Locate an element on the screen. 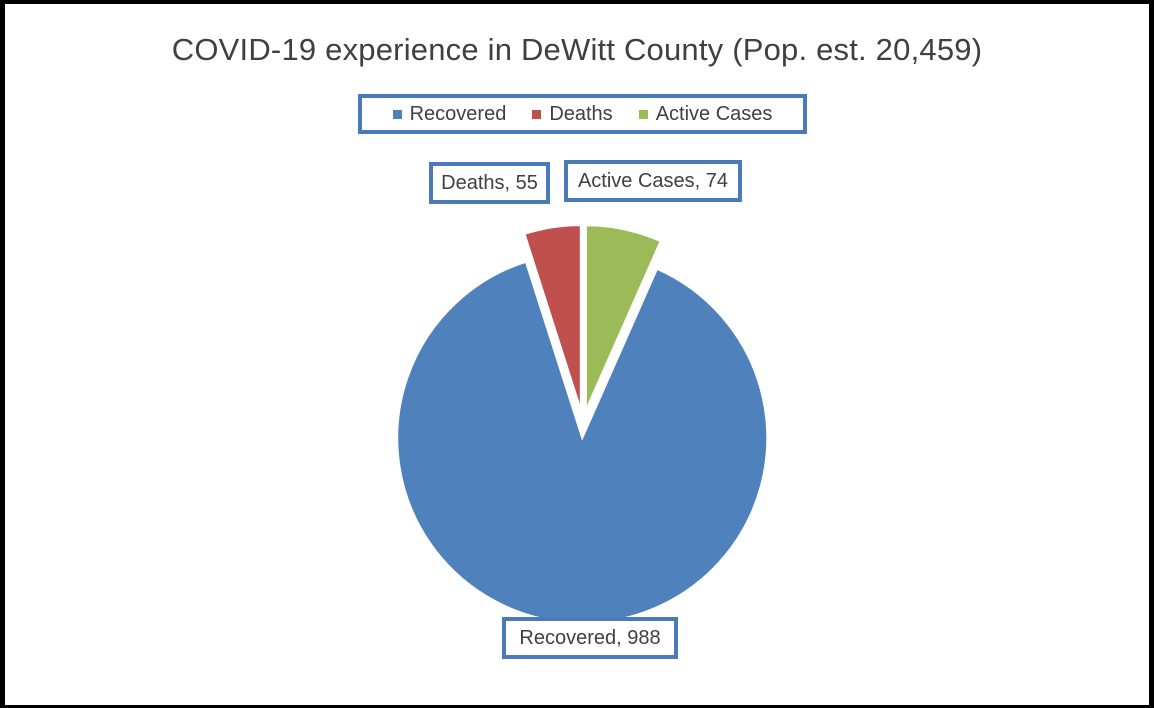 Image resolution: width=1154 pixels, height=708 pixels. legend-item-deaths: Deaths is located at coordinates (572, 114).